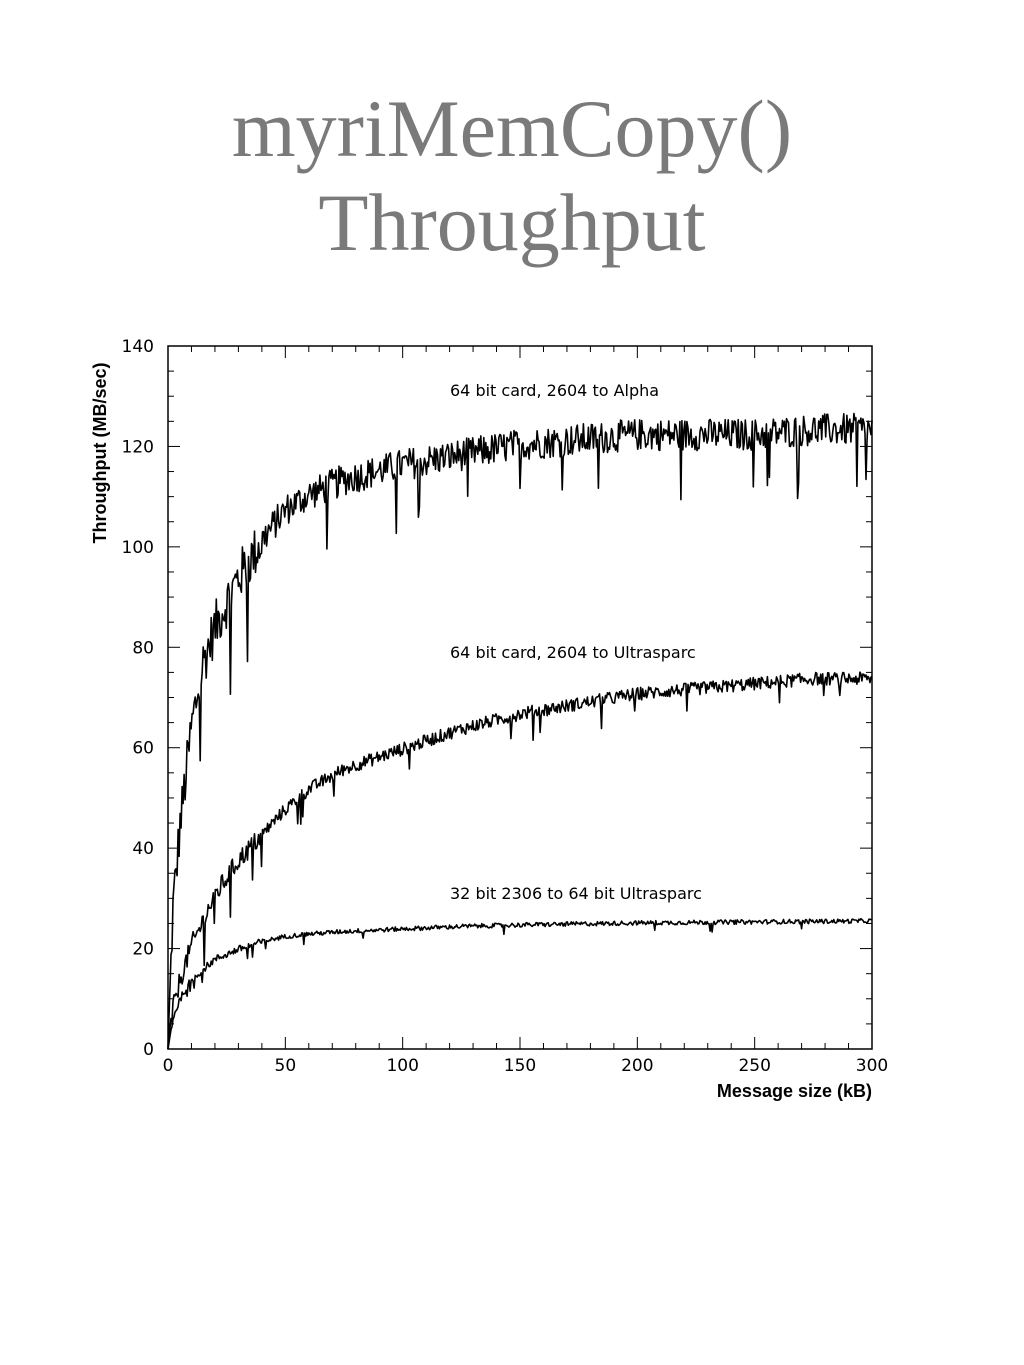  What do you see at coordinates (512, 176) in the screenshot?
I see `slide-title: myriMemCopy() Throughput` at bounding box center [512, 176].